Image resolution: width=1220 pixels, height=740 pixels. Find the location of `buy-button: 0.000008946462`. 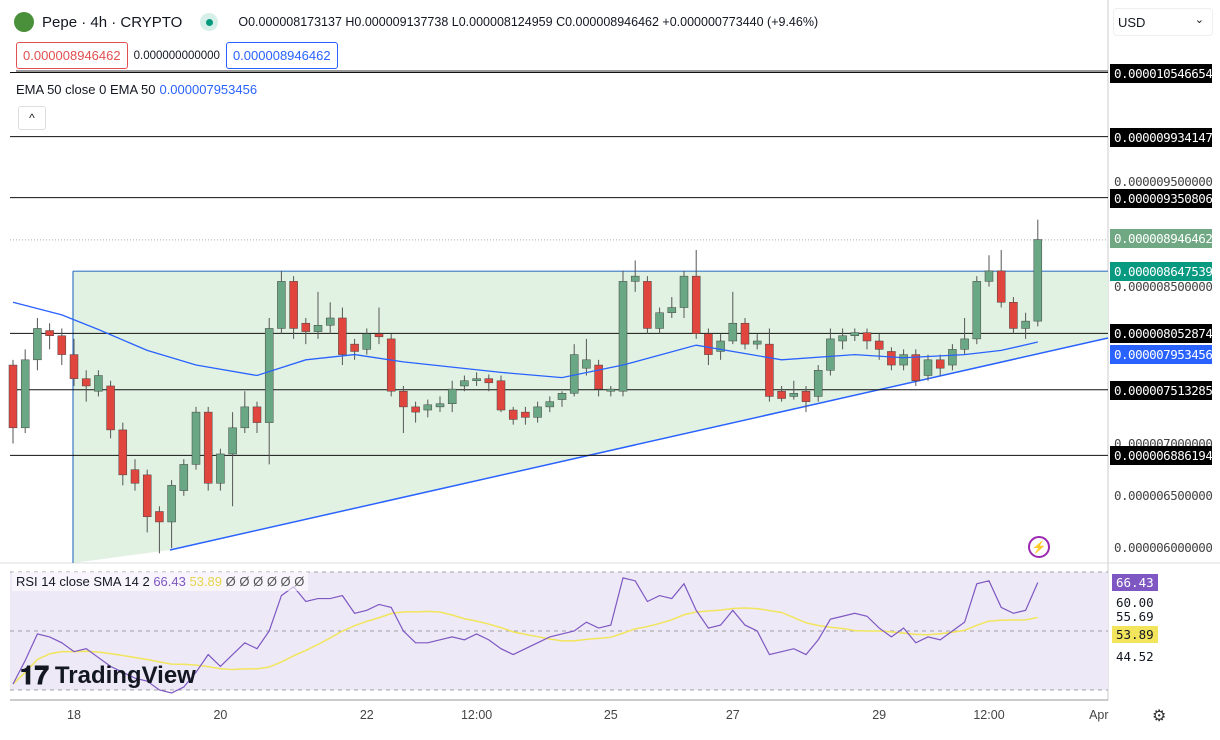

buy-button: 0.000008946462 is located at coordinates (281, 55).